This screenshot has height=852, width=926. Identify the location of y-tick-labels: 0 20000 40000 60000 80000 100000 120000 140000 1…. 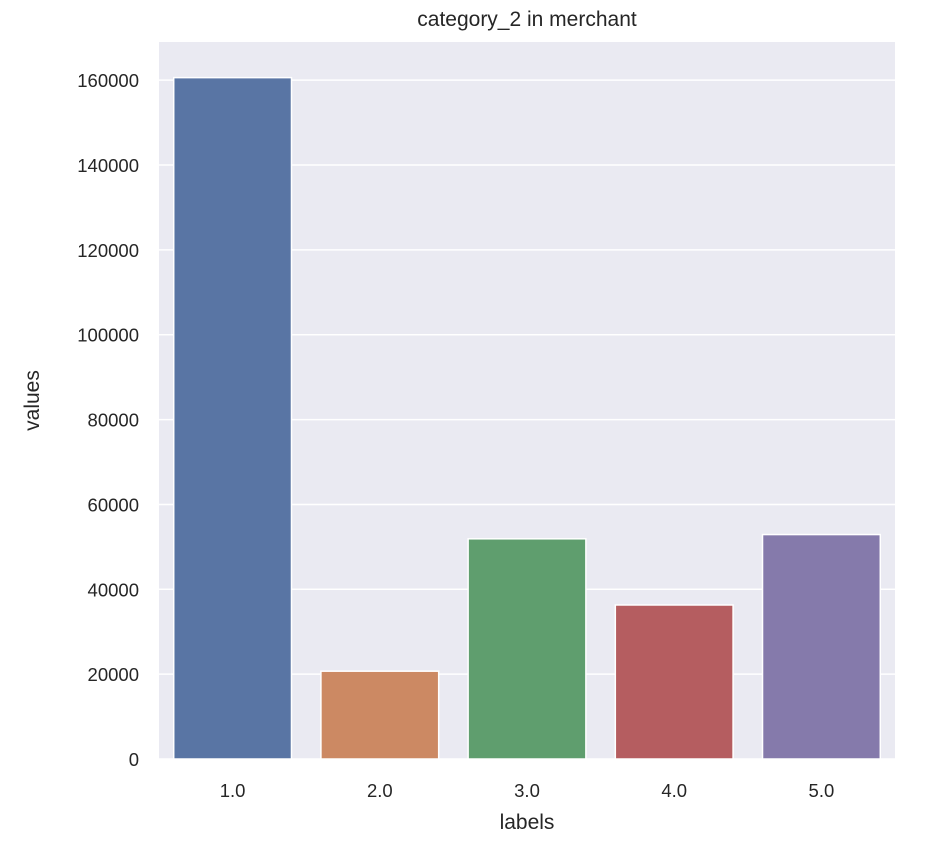
(108, 420).